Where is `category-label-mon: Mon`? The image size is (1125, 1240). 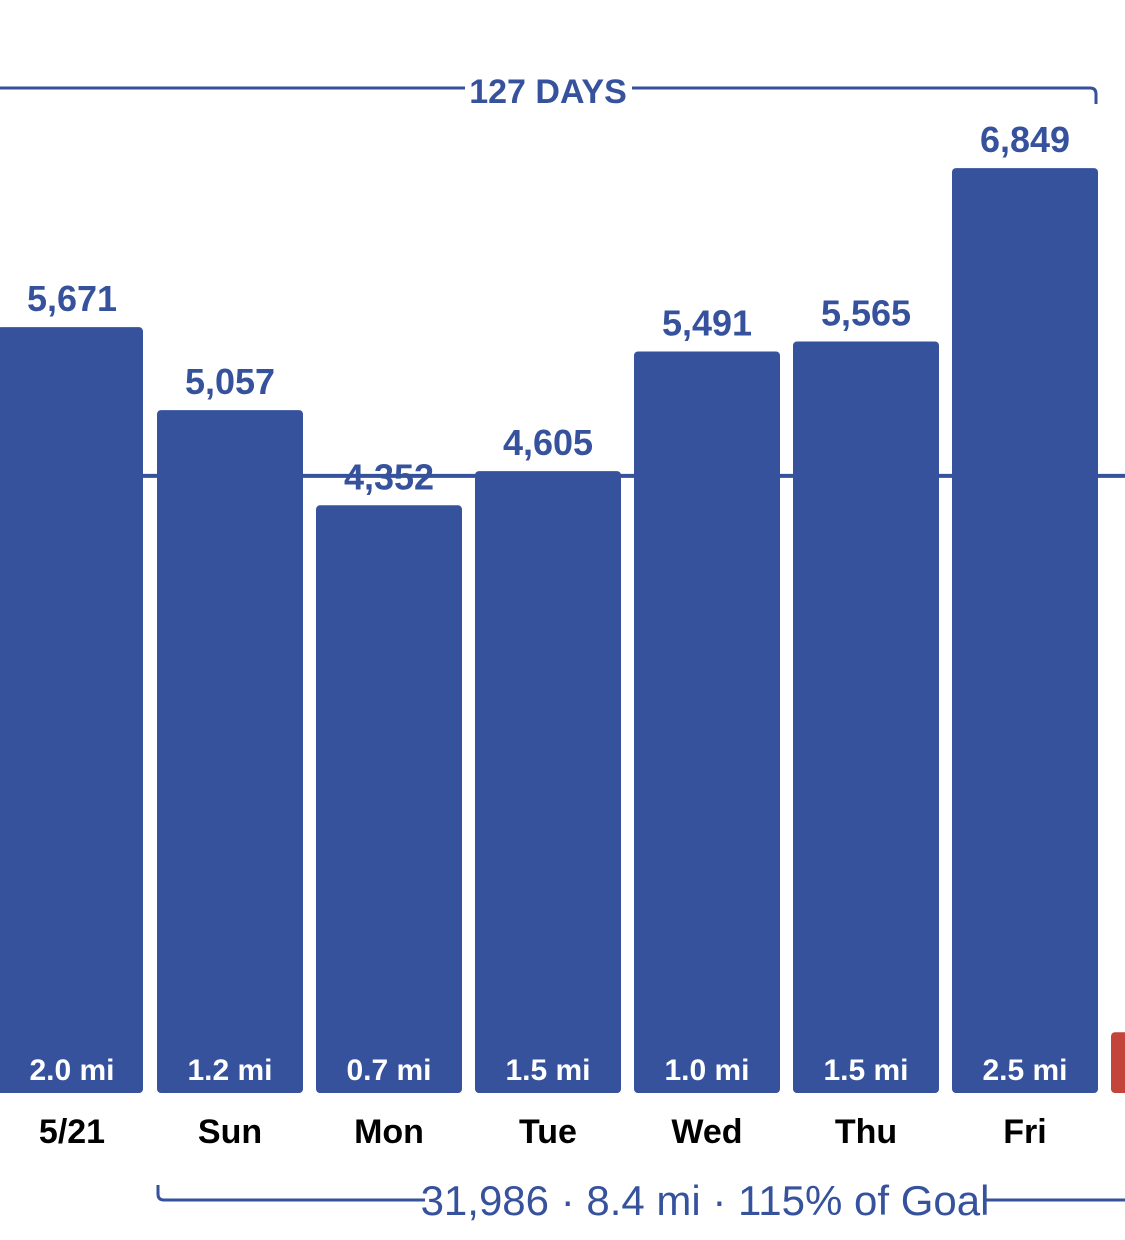
category-label-mon: Mon is located at coordinates (389, 1132).